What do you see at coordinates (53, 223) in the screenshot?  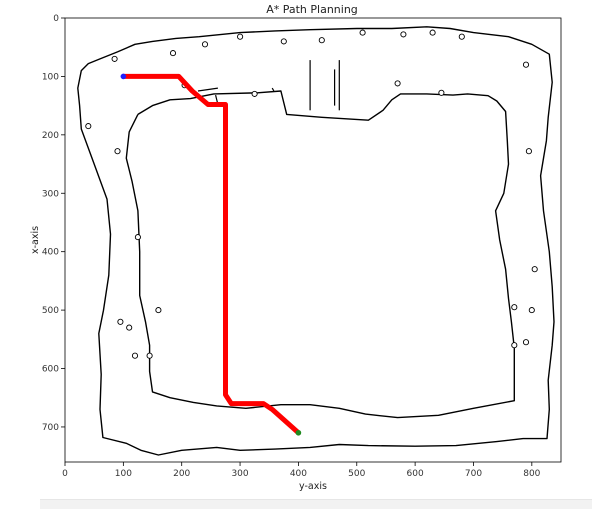 I see `y-axis-ticks: 0 100 200 300 400 500 600 700` at bounding box center [53, 223].